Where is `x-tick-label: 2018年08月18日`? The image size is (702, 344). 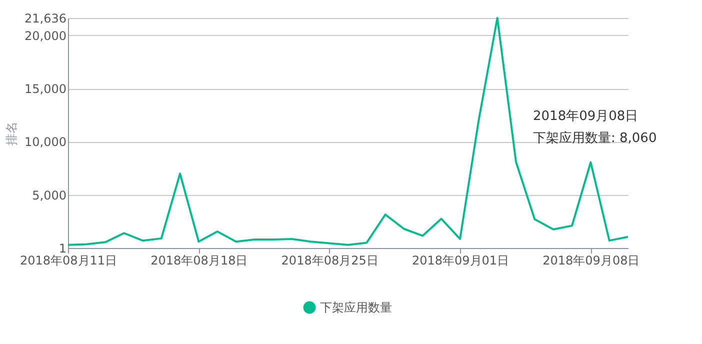
x-tick-label: 2018年08月18日 is located at coordinates (199, 261).